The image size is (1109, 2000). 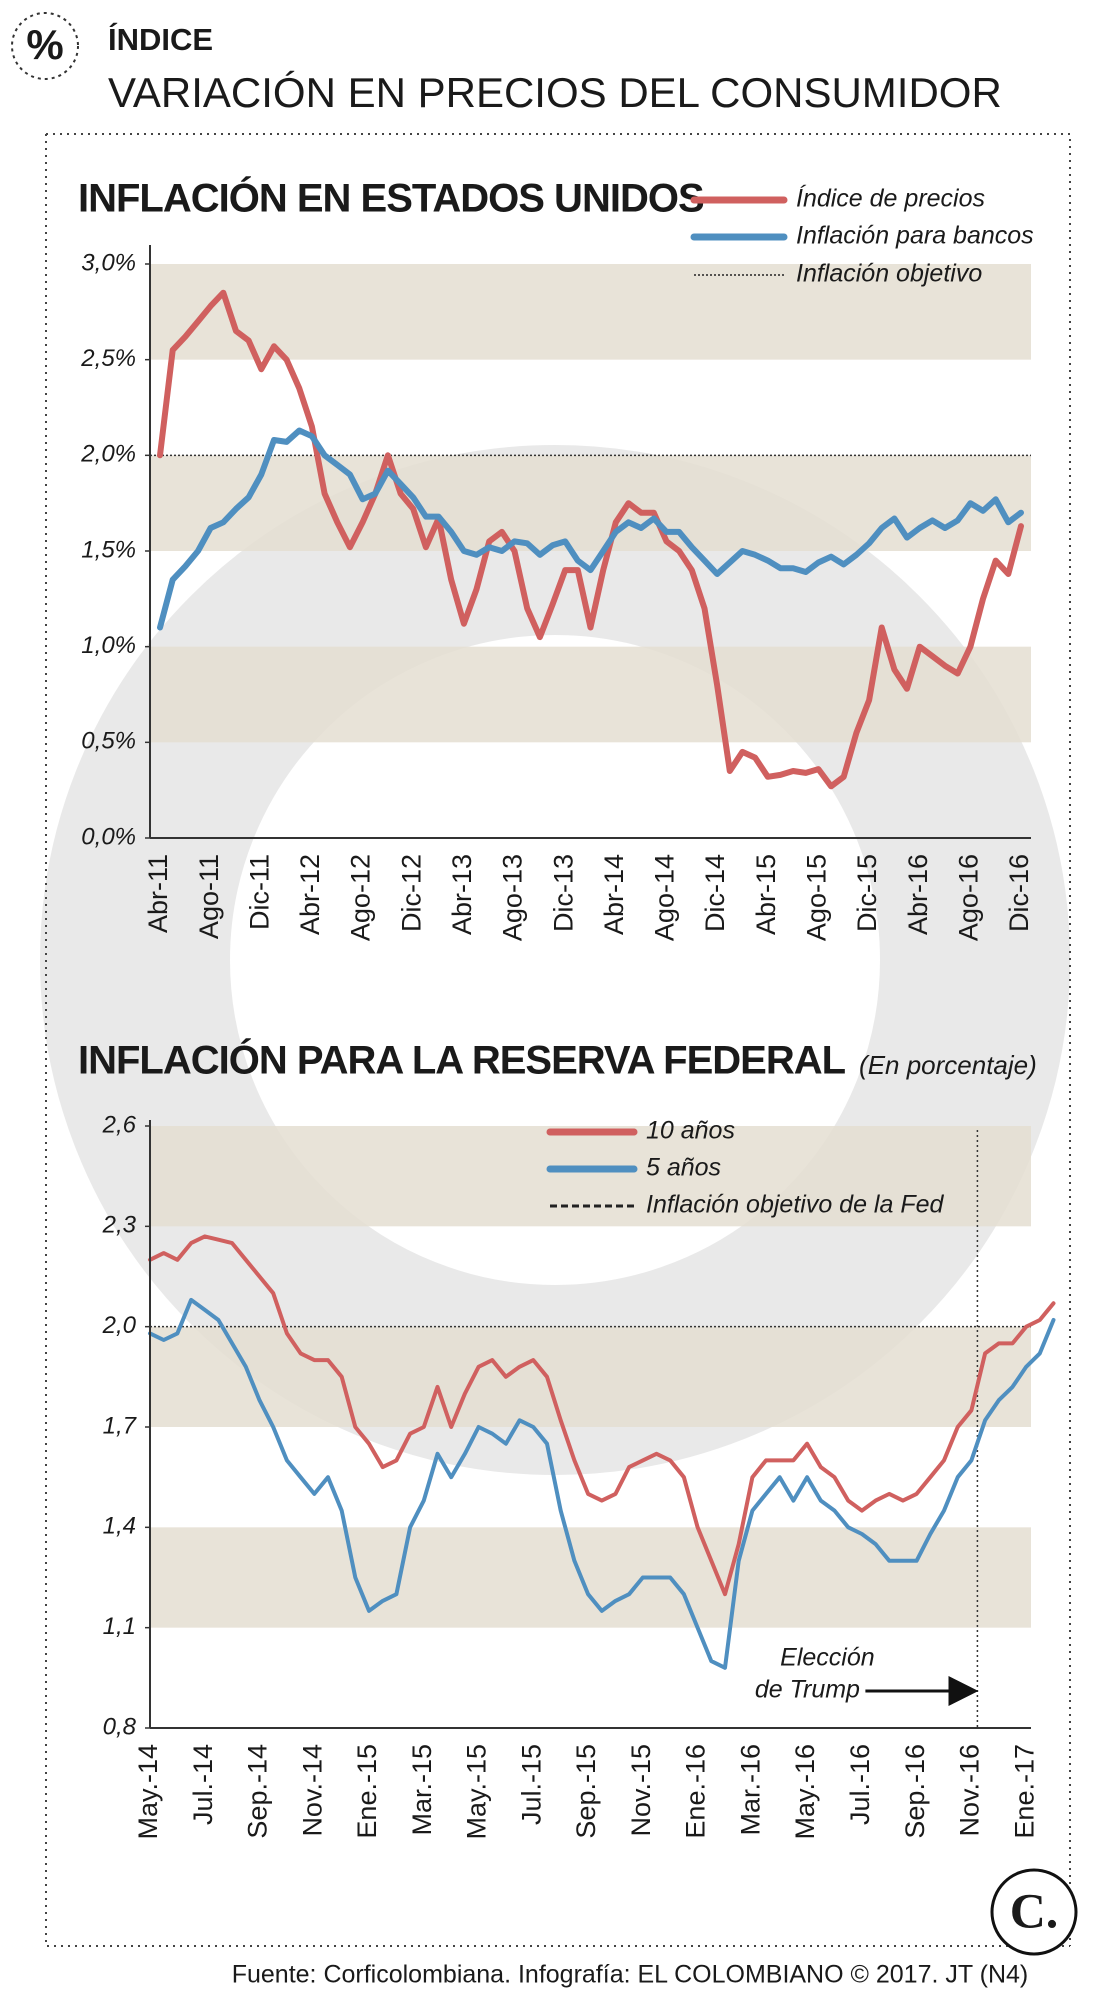 What do you see at coordinates (108, 836) in the screenshot?
I see `y-tick-label: 0,0%` at bounding box center [108, 836].